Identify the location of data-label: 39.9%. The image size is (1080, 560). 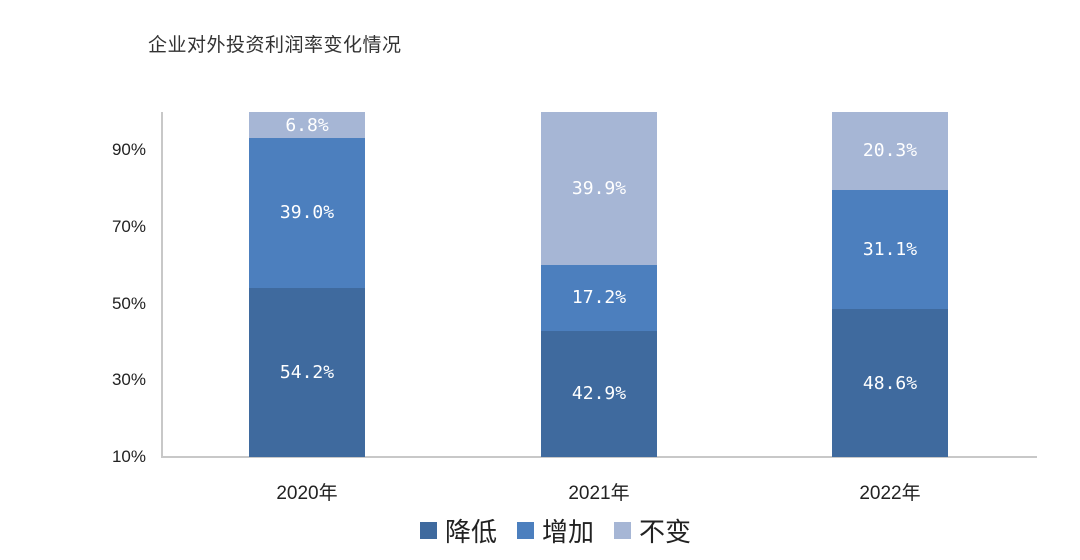
(599, 188).